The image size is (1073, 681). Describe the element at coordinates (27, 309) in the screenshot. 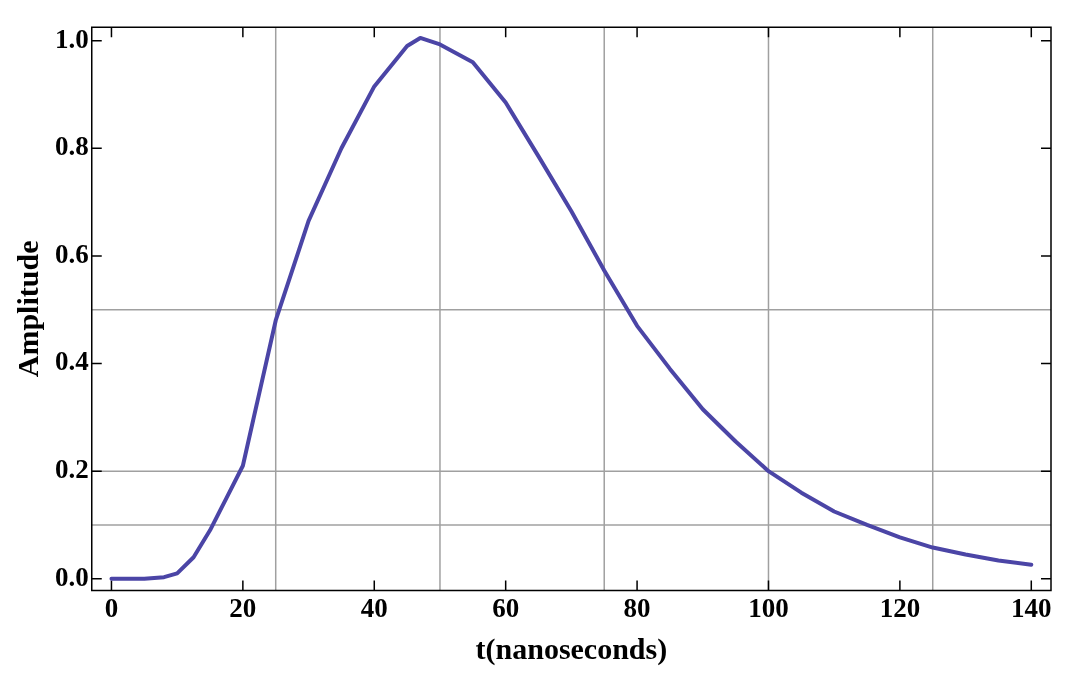

I see `y-axis-title: Amplitude` at that location.